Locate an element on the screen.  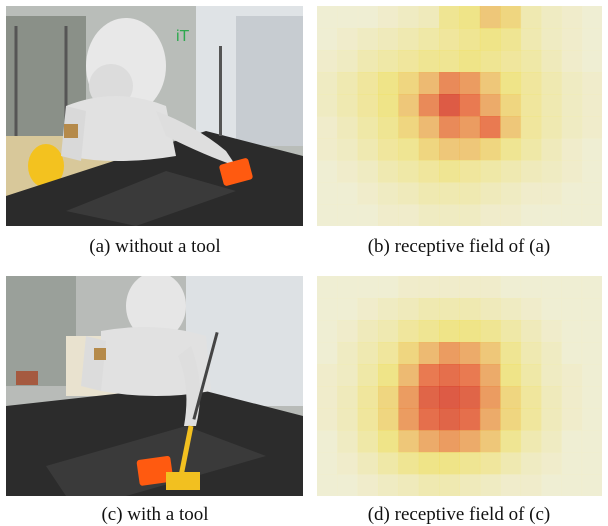
caption-c: (c) with a tool is located at coordinates (155, 514).